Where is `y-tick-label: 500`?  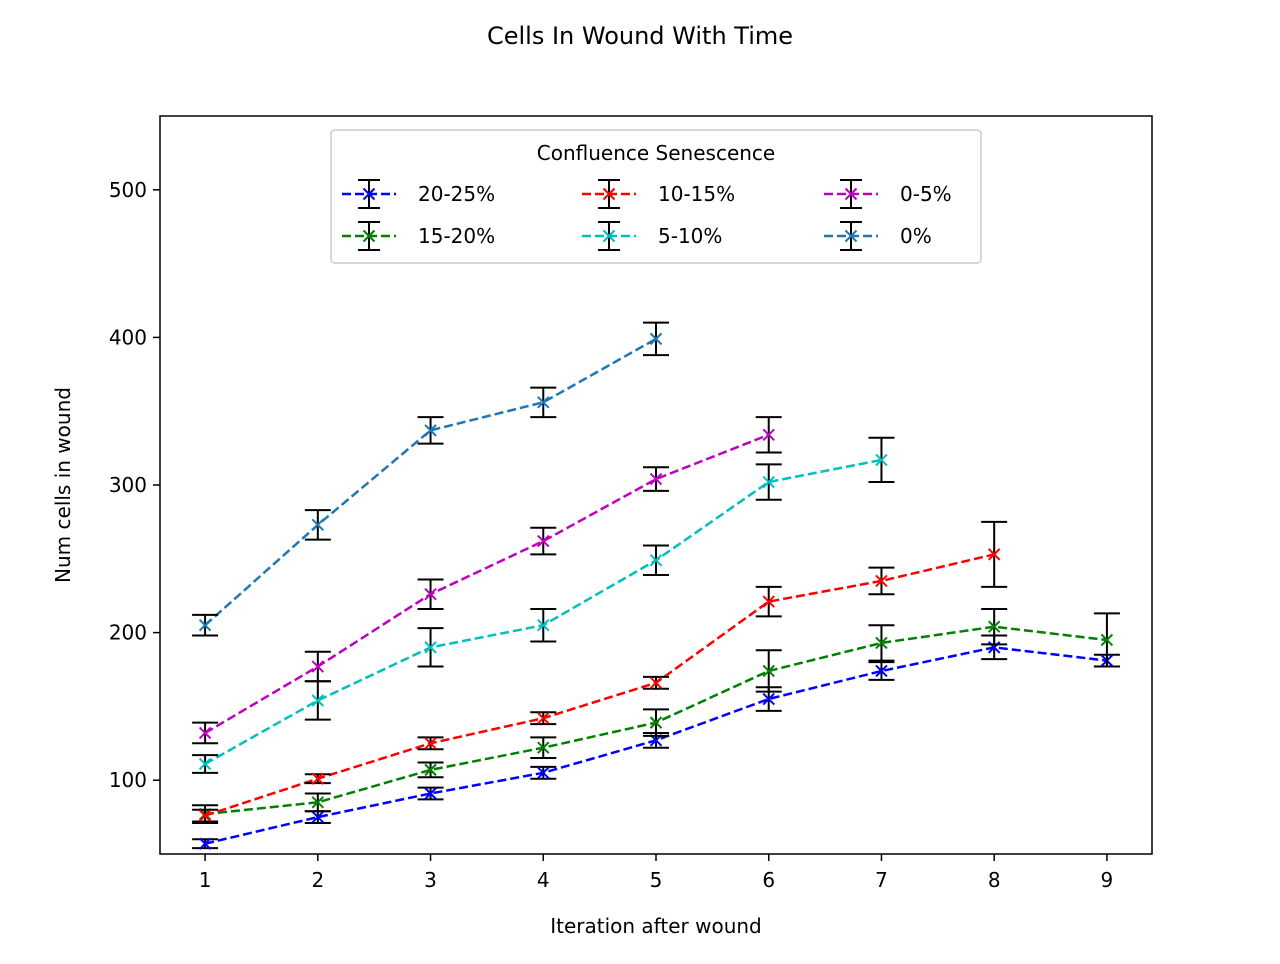 y-tick-label: 500 is located at coordinates (128, 190).